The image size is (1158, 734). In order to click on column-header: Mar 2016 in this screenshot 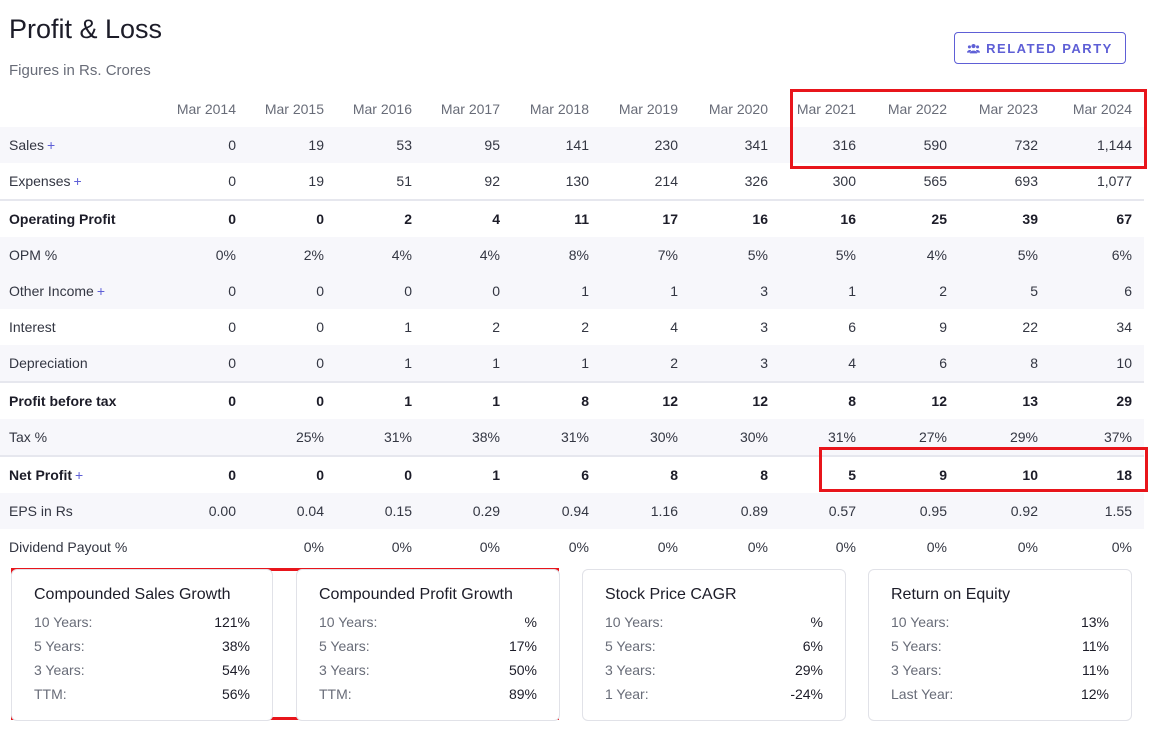, I will do `click(382, 109)`.